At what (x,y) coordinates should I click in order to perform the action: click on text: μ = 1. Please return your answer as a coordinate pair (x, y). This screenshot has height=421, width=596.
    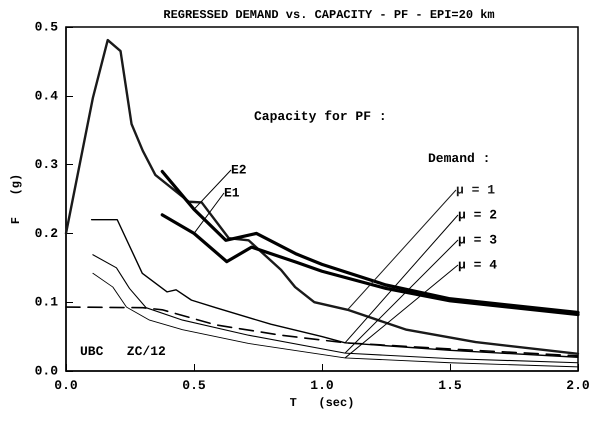
    Looking at the image, I should click on (476, 190).